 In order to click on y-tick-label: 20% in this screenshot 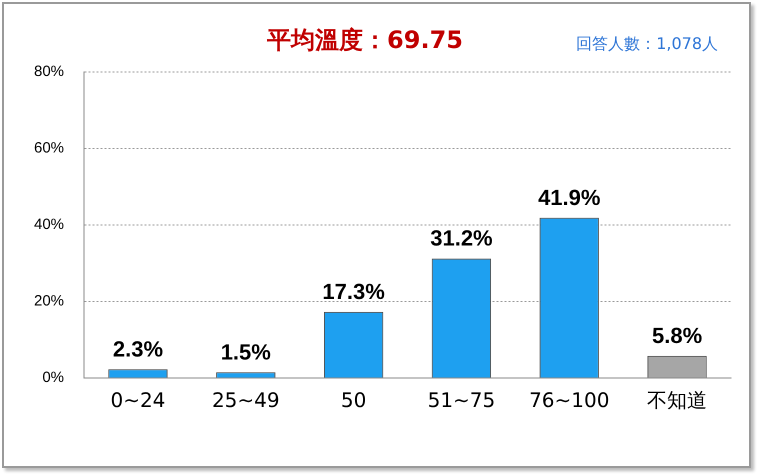, I will do `click(49, 301)`.